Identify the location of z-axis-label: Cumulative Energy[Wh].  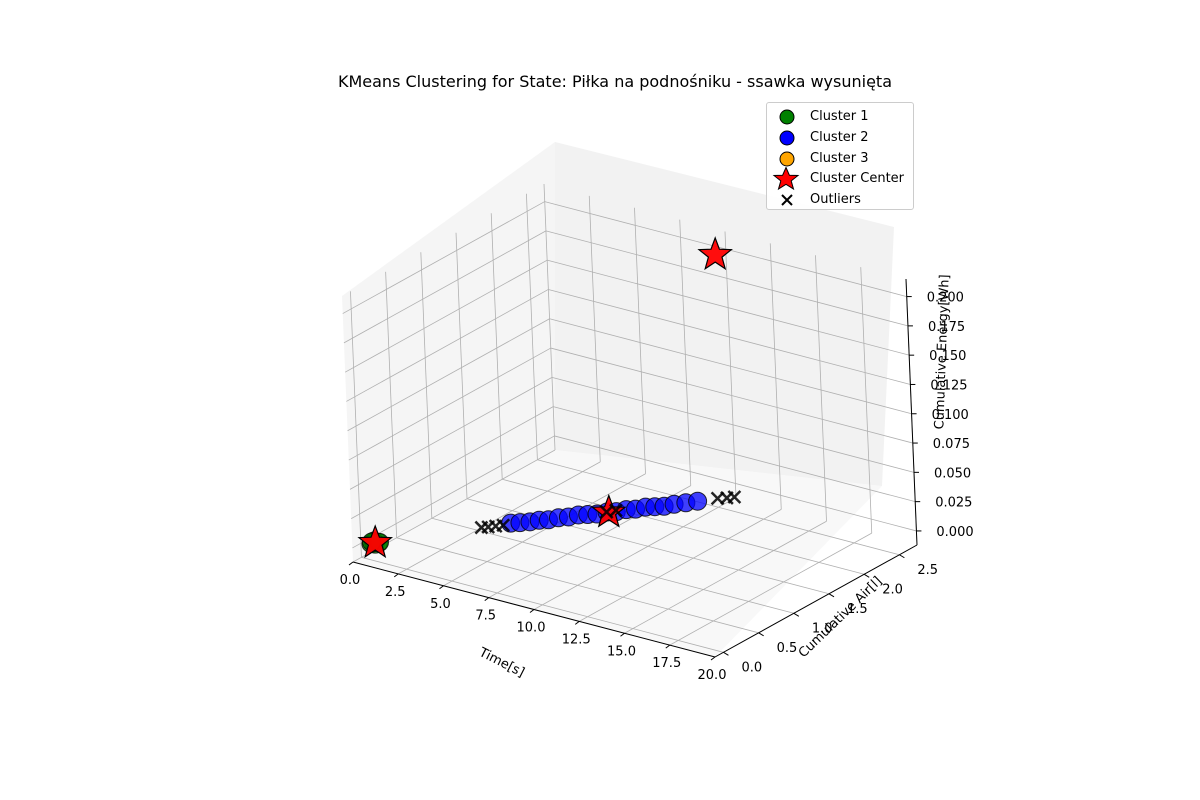
(942, 352).